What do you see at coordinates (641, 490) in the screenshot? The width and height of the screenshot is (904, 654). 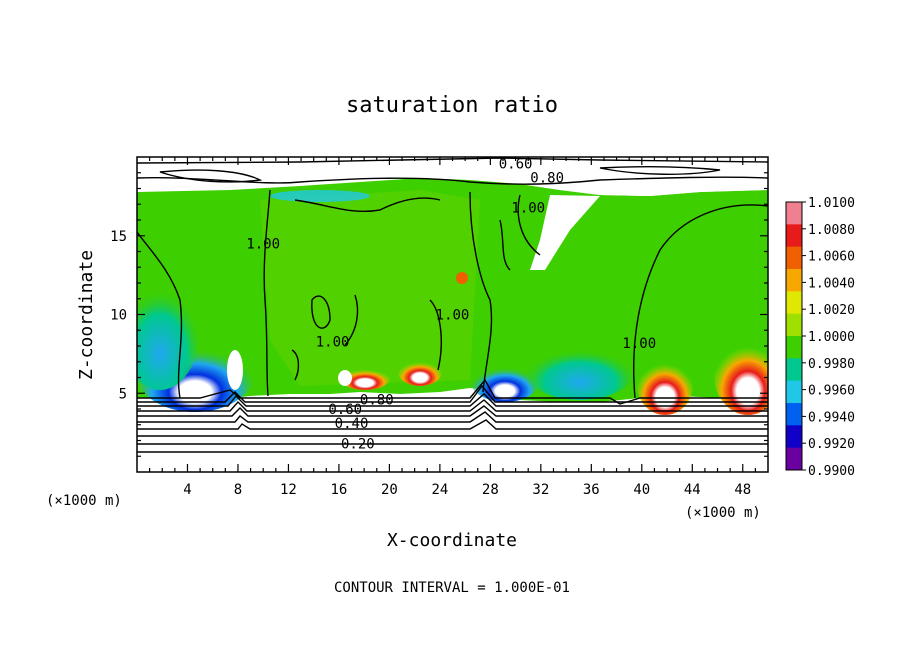 I see `x-tick-label: 40` at bounding box center [641, 490].